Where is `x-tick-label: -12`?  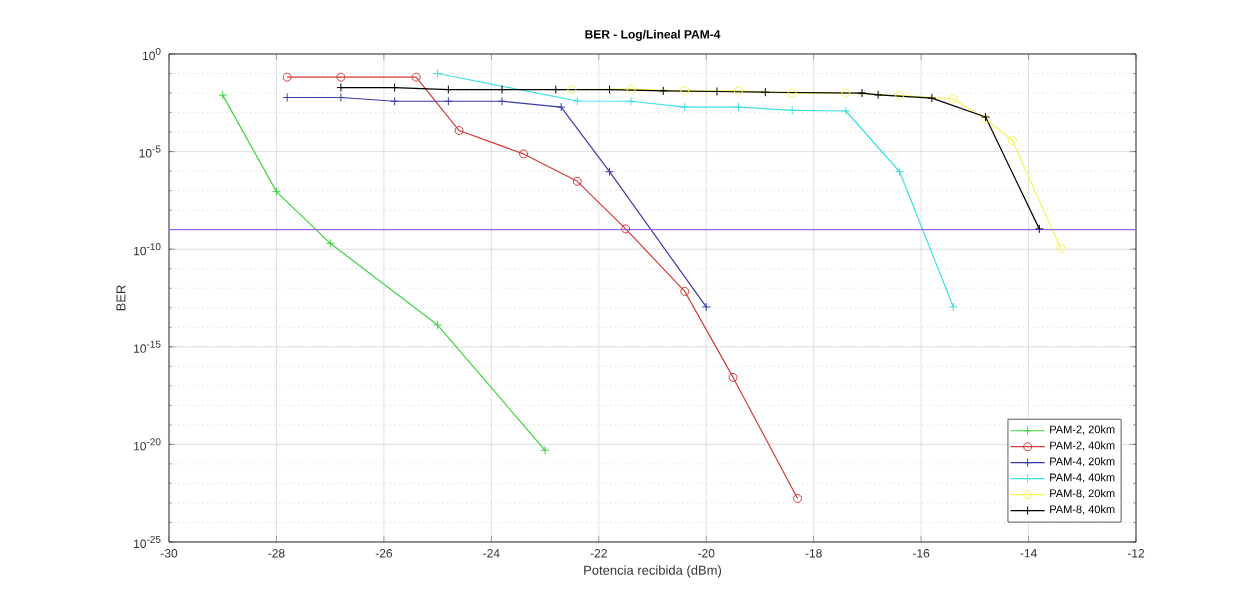 x-tick-label: -12 is located at coordinates (1136, 553).